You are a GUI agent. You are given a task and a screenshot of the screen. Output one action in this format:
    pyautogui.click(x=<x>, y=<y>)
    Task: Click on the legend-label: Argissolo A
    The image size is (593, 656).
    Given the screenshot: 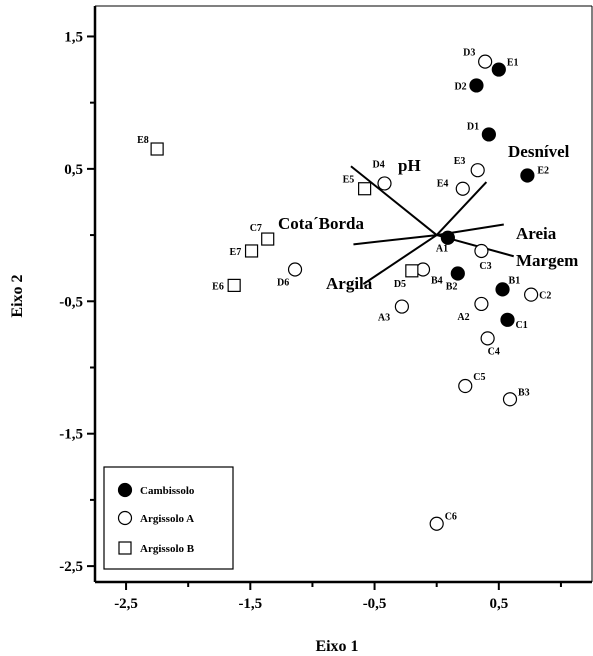 What is the action you would take?
    pyautogui.click(x=167, y=519)
    